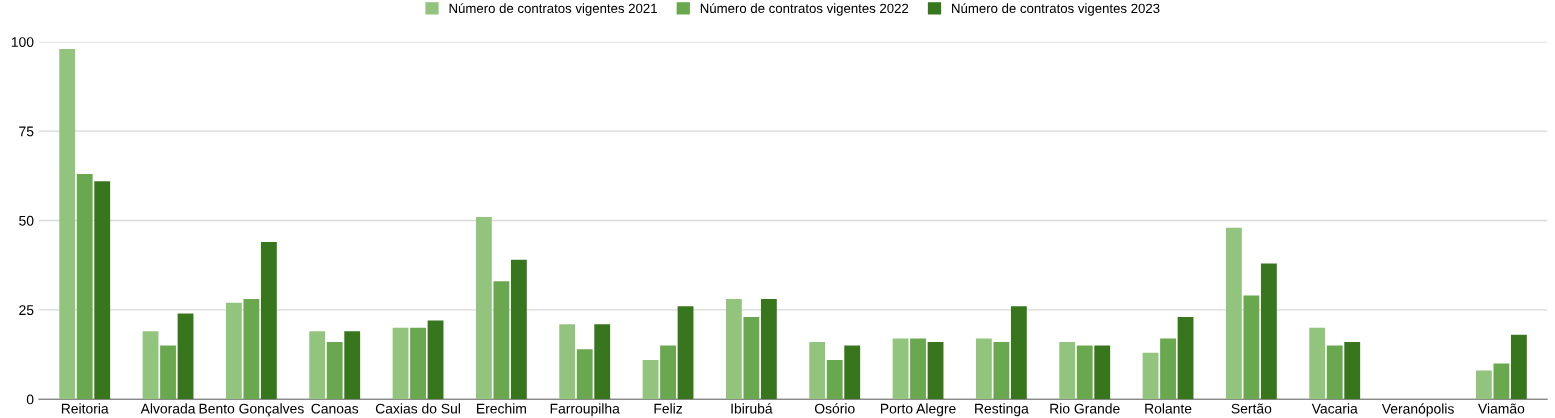  Describe the element at coordinates (1002, 410) in the screenshot. I see `x-tick-label: Restinga` at that location.